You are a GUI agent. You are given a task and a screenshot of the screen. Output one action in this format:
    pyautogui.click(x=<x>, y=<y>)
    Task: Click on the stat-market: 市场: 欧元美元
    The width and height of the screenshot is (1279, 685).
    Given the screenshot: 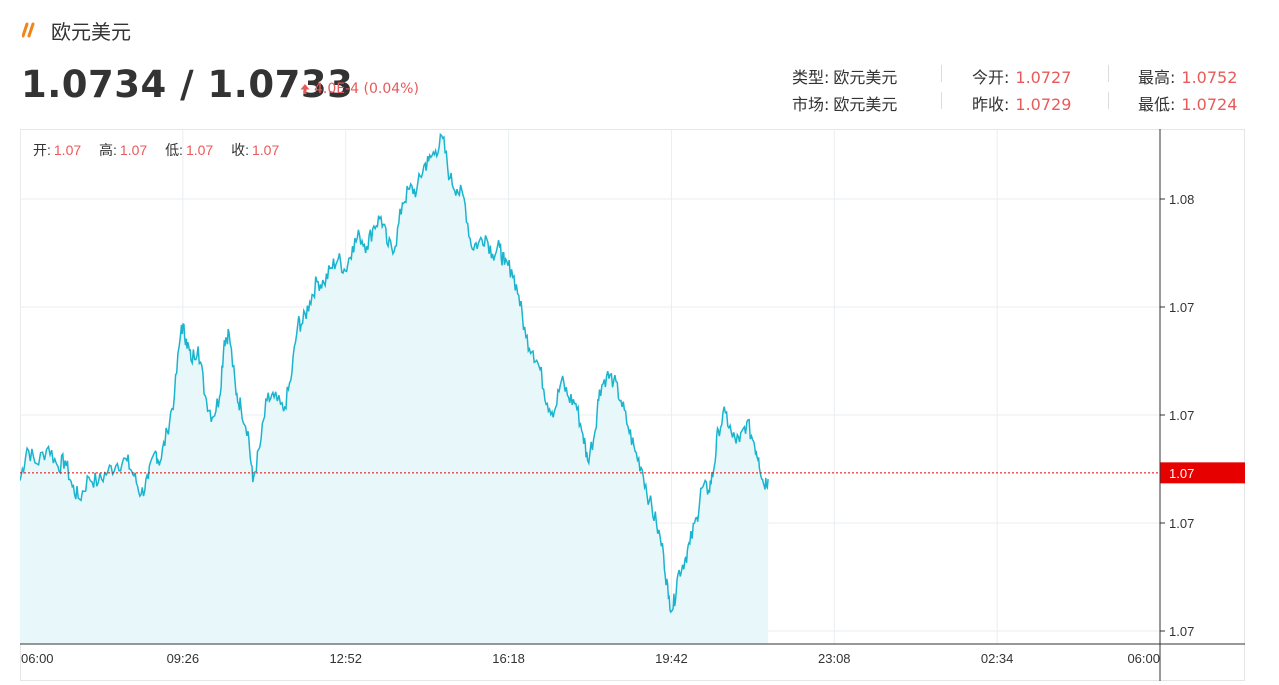 What is the action you would take?
    pyautogui.click(x=844, y=103)
    